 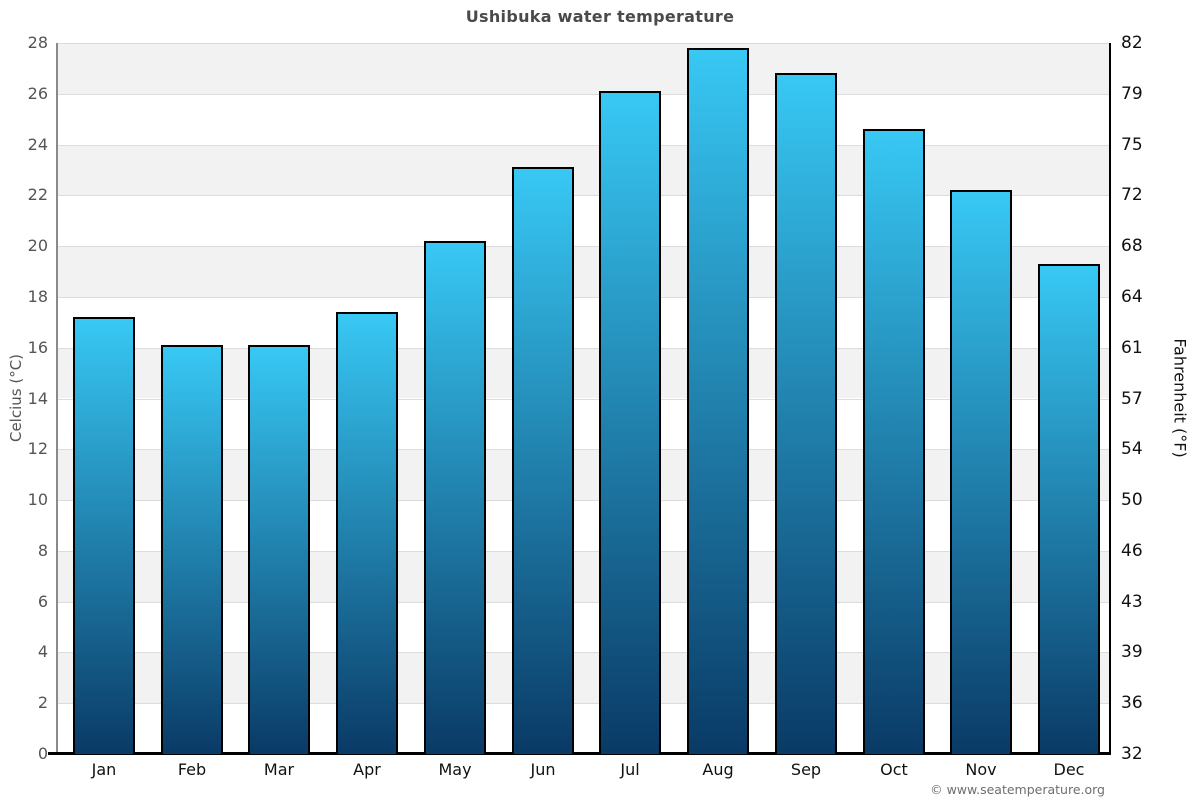 What do you see at coordinates (1132, 145) in the screenshot?
I see `fahrenheit-tick-75: 75` at bounding box center [1132, 145].